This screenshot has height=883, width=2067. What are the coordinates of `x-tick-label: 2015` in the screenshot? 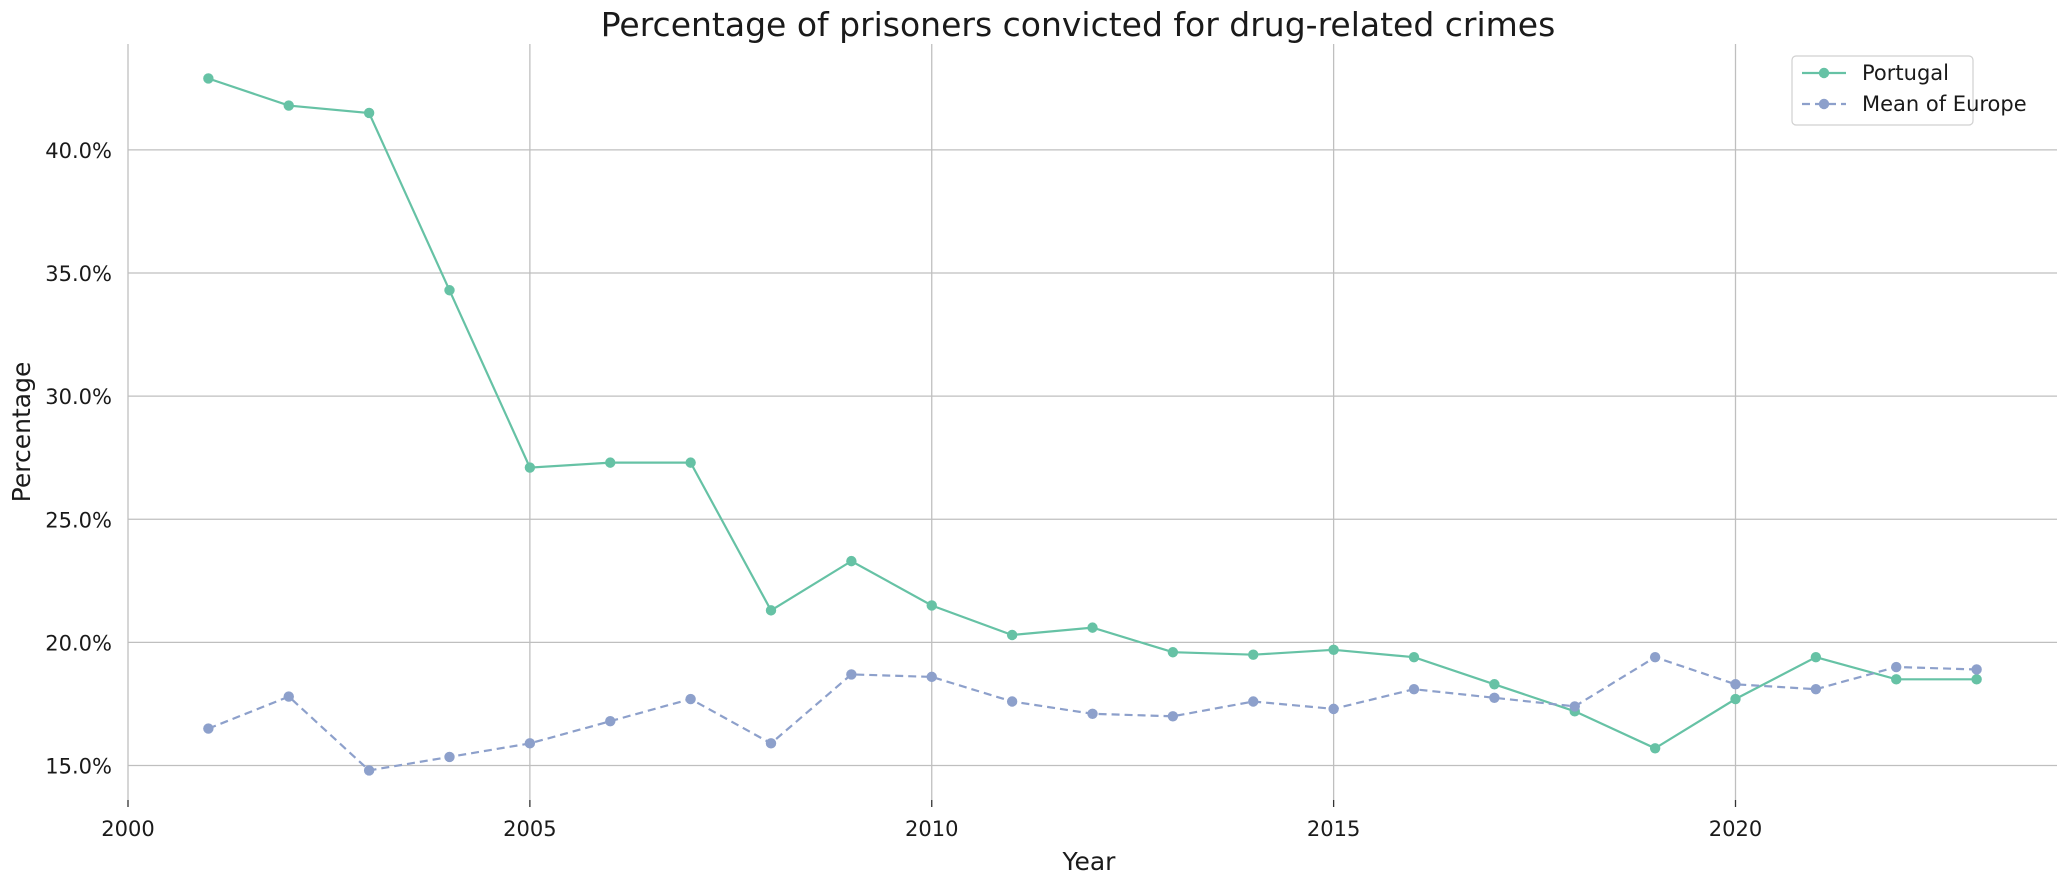 It's located at (1333, 829).